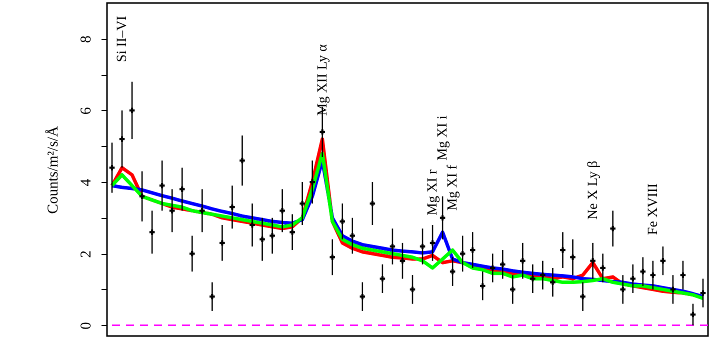 This screenshot has width=711, height=339. I want to click on annotation: Mg XI f, so click(453, 187).